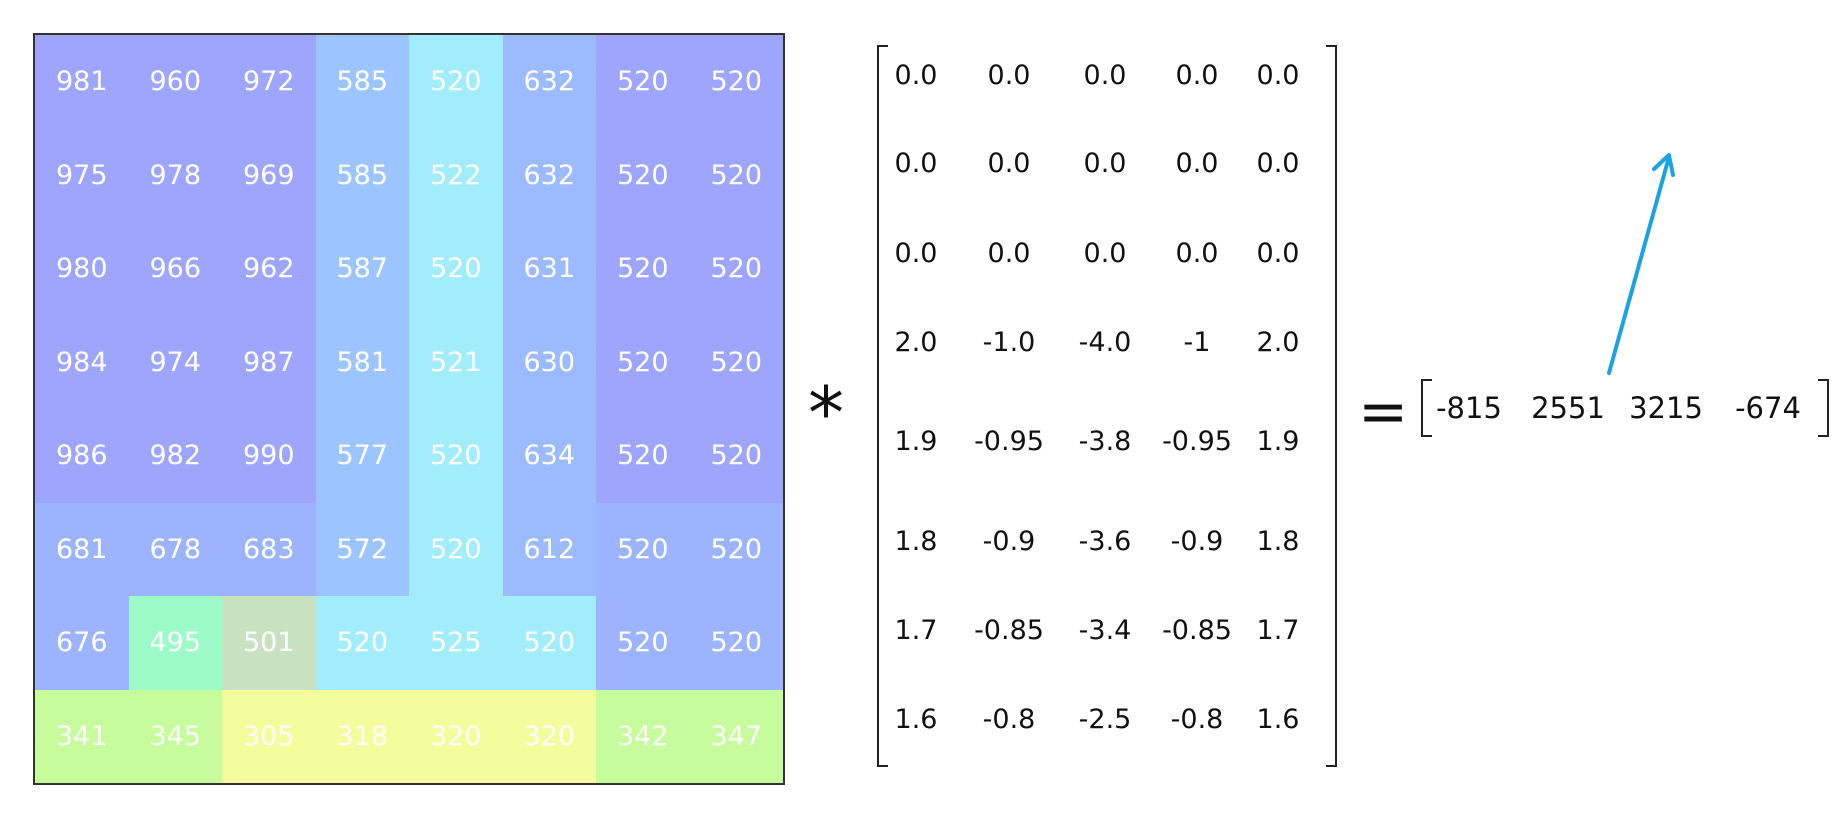 This screenshot has width=1841, height=815. Describe the element at coordinates (549, 549) in the screenshot. I see `grid-cell: 612` at that location.